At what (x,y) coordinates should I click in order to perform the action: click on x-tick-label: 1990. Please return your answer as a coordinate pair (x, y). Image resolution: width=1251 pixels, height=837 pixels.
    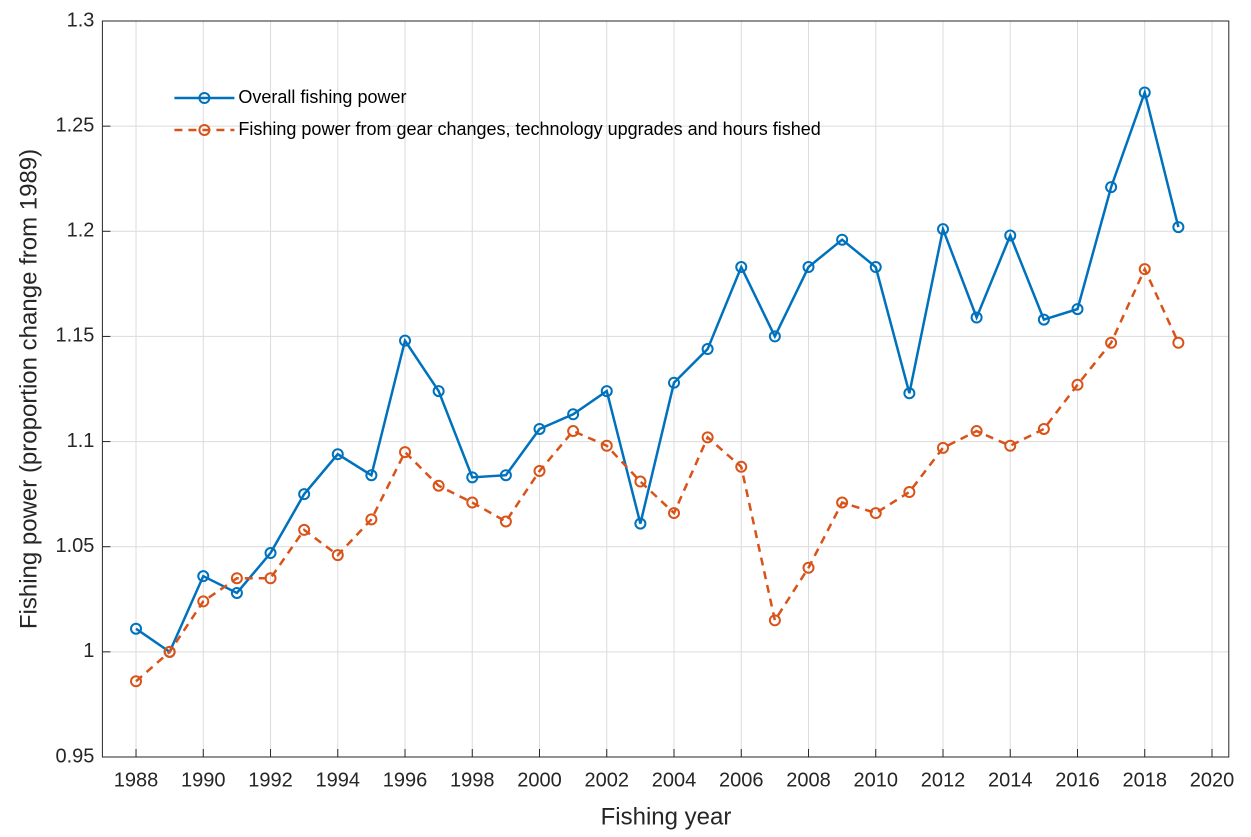
    Looking at the image, I should click on (203, 780).